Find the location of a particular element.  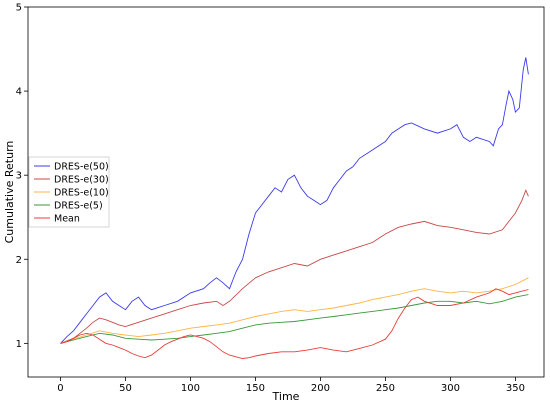

x-tick-label: 350 is located at coordinates (515, 388).